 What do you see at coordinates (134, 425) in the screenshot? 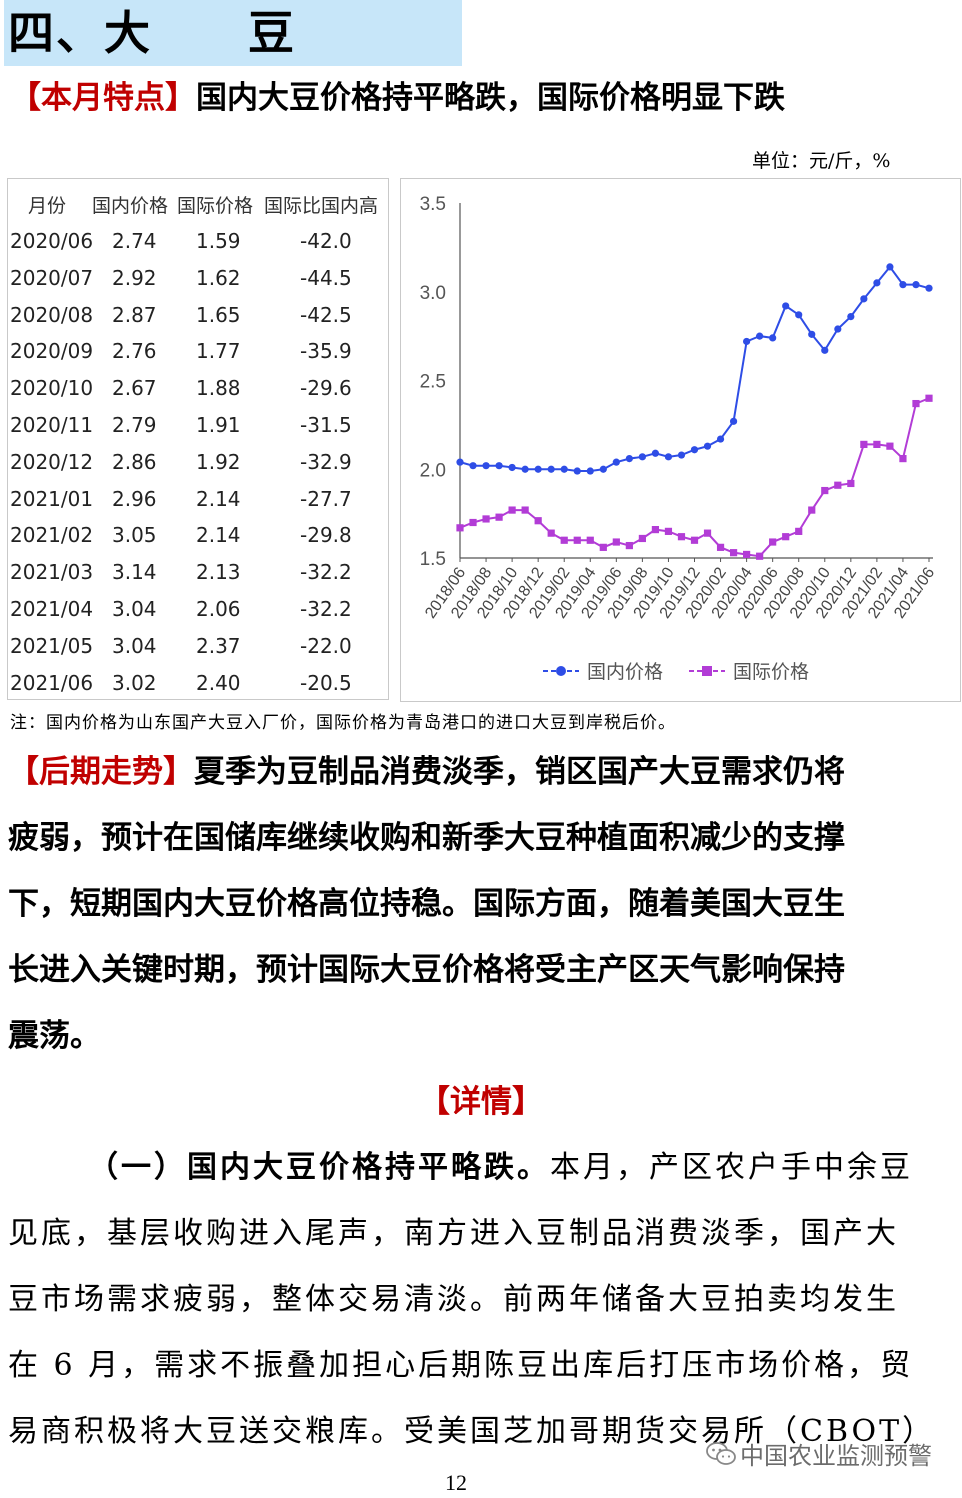
I see `cell-domestic: 2.79` at bounding box center [134, 425].